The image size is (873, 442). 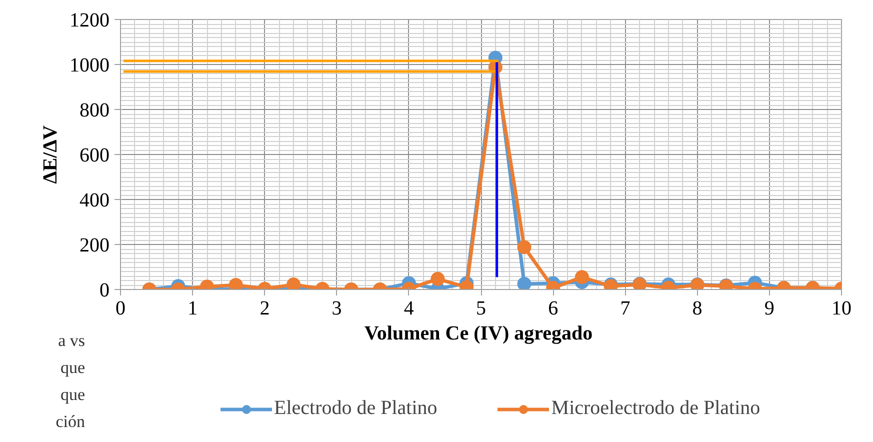 I want to click on x-tick-label: 3, so click(x=337, y=309).